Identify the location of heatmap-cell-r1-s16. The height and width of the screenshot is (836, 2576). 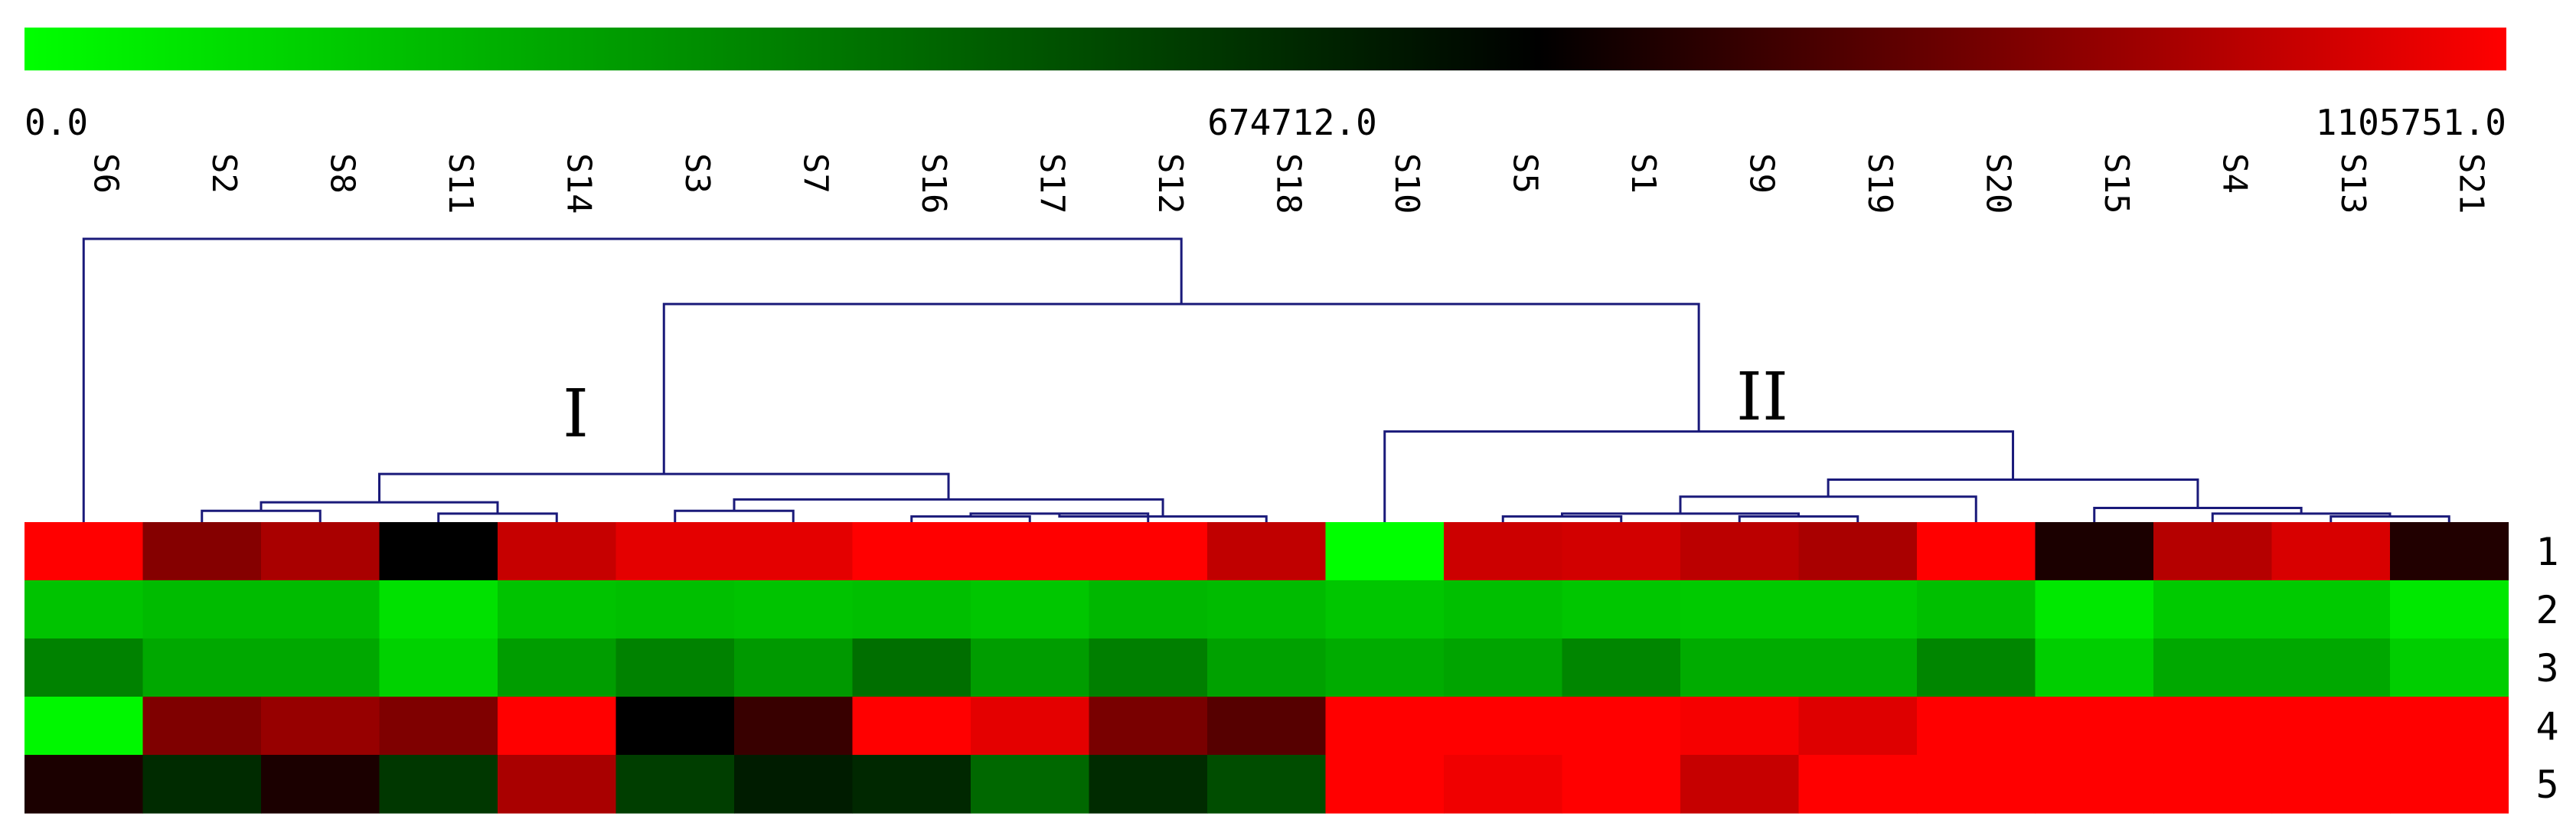
(911, 551).